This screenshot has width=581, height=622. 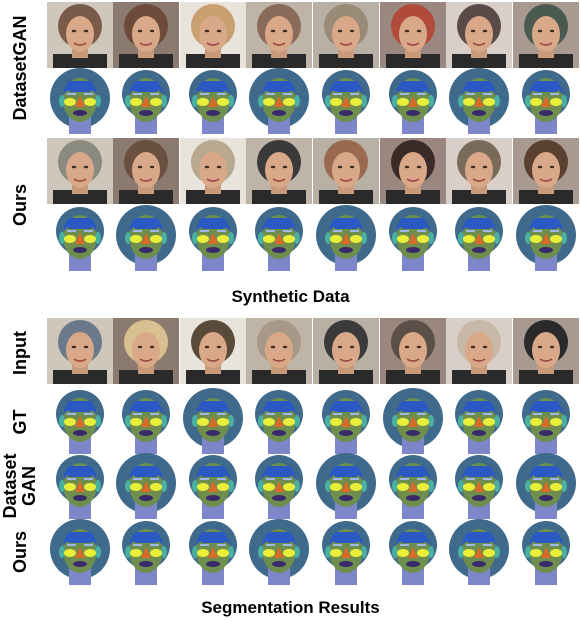 I want to click on caption-segmentation-results: Segmentation Results, so click(x=290, y=607).